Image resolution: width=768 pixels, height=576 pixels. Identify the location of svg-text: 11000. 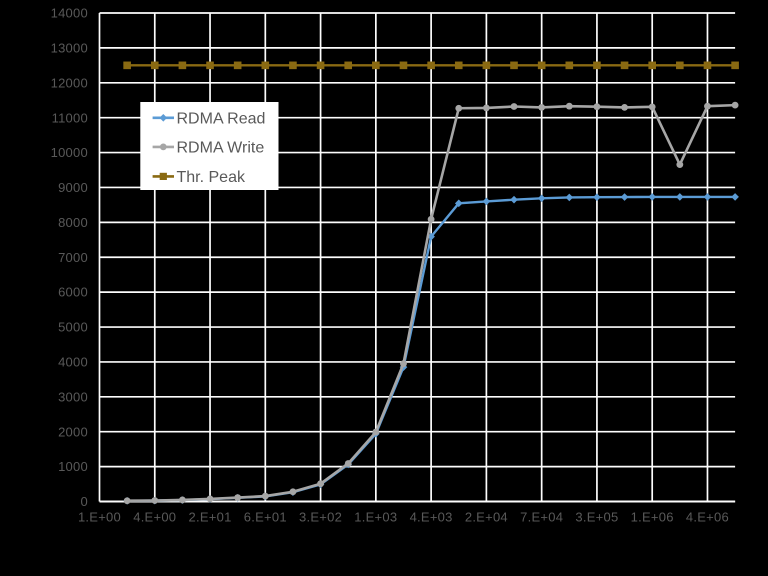
(70, 117).